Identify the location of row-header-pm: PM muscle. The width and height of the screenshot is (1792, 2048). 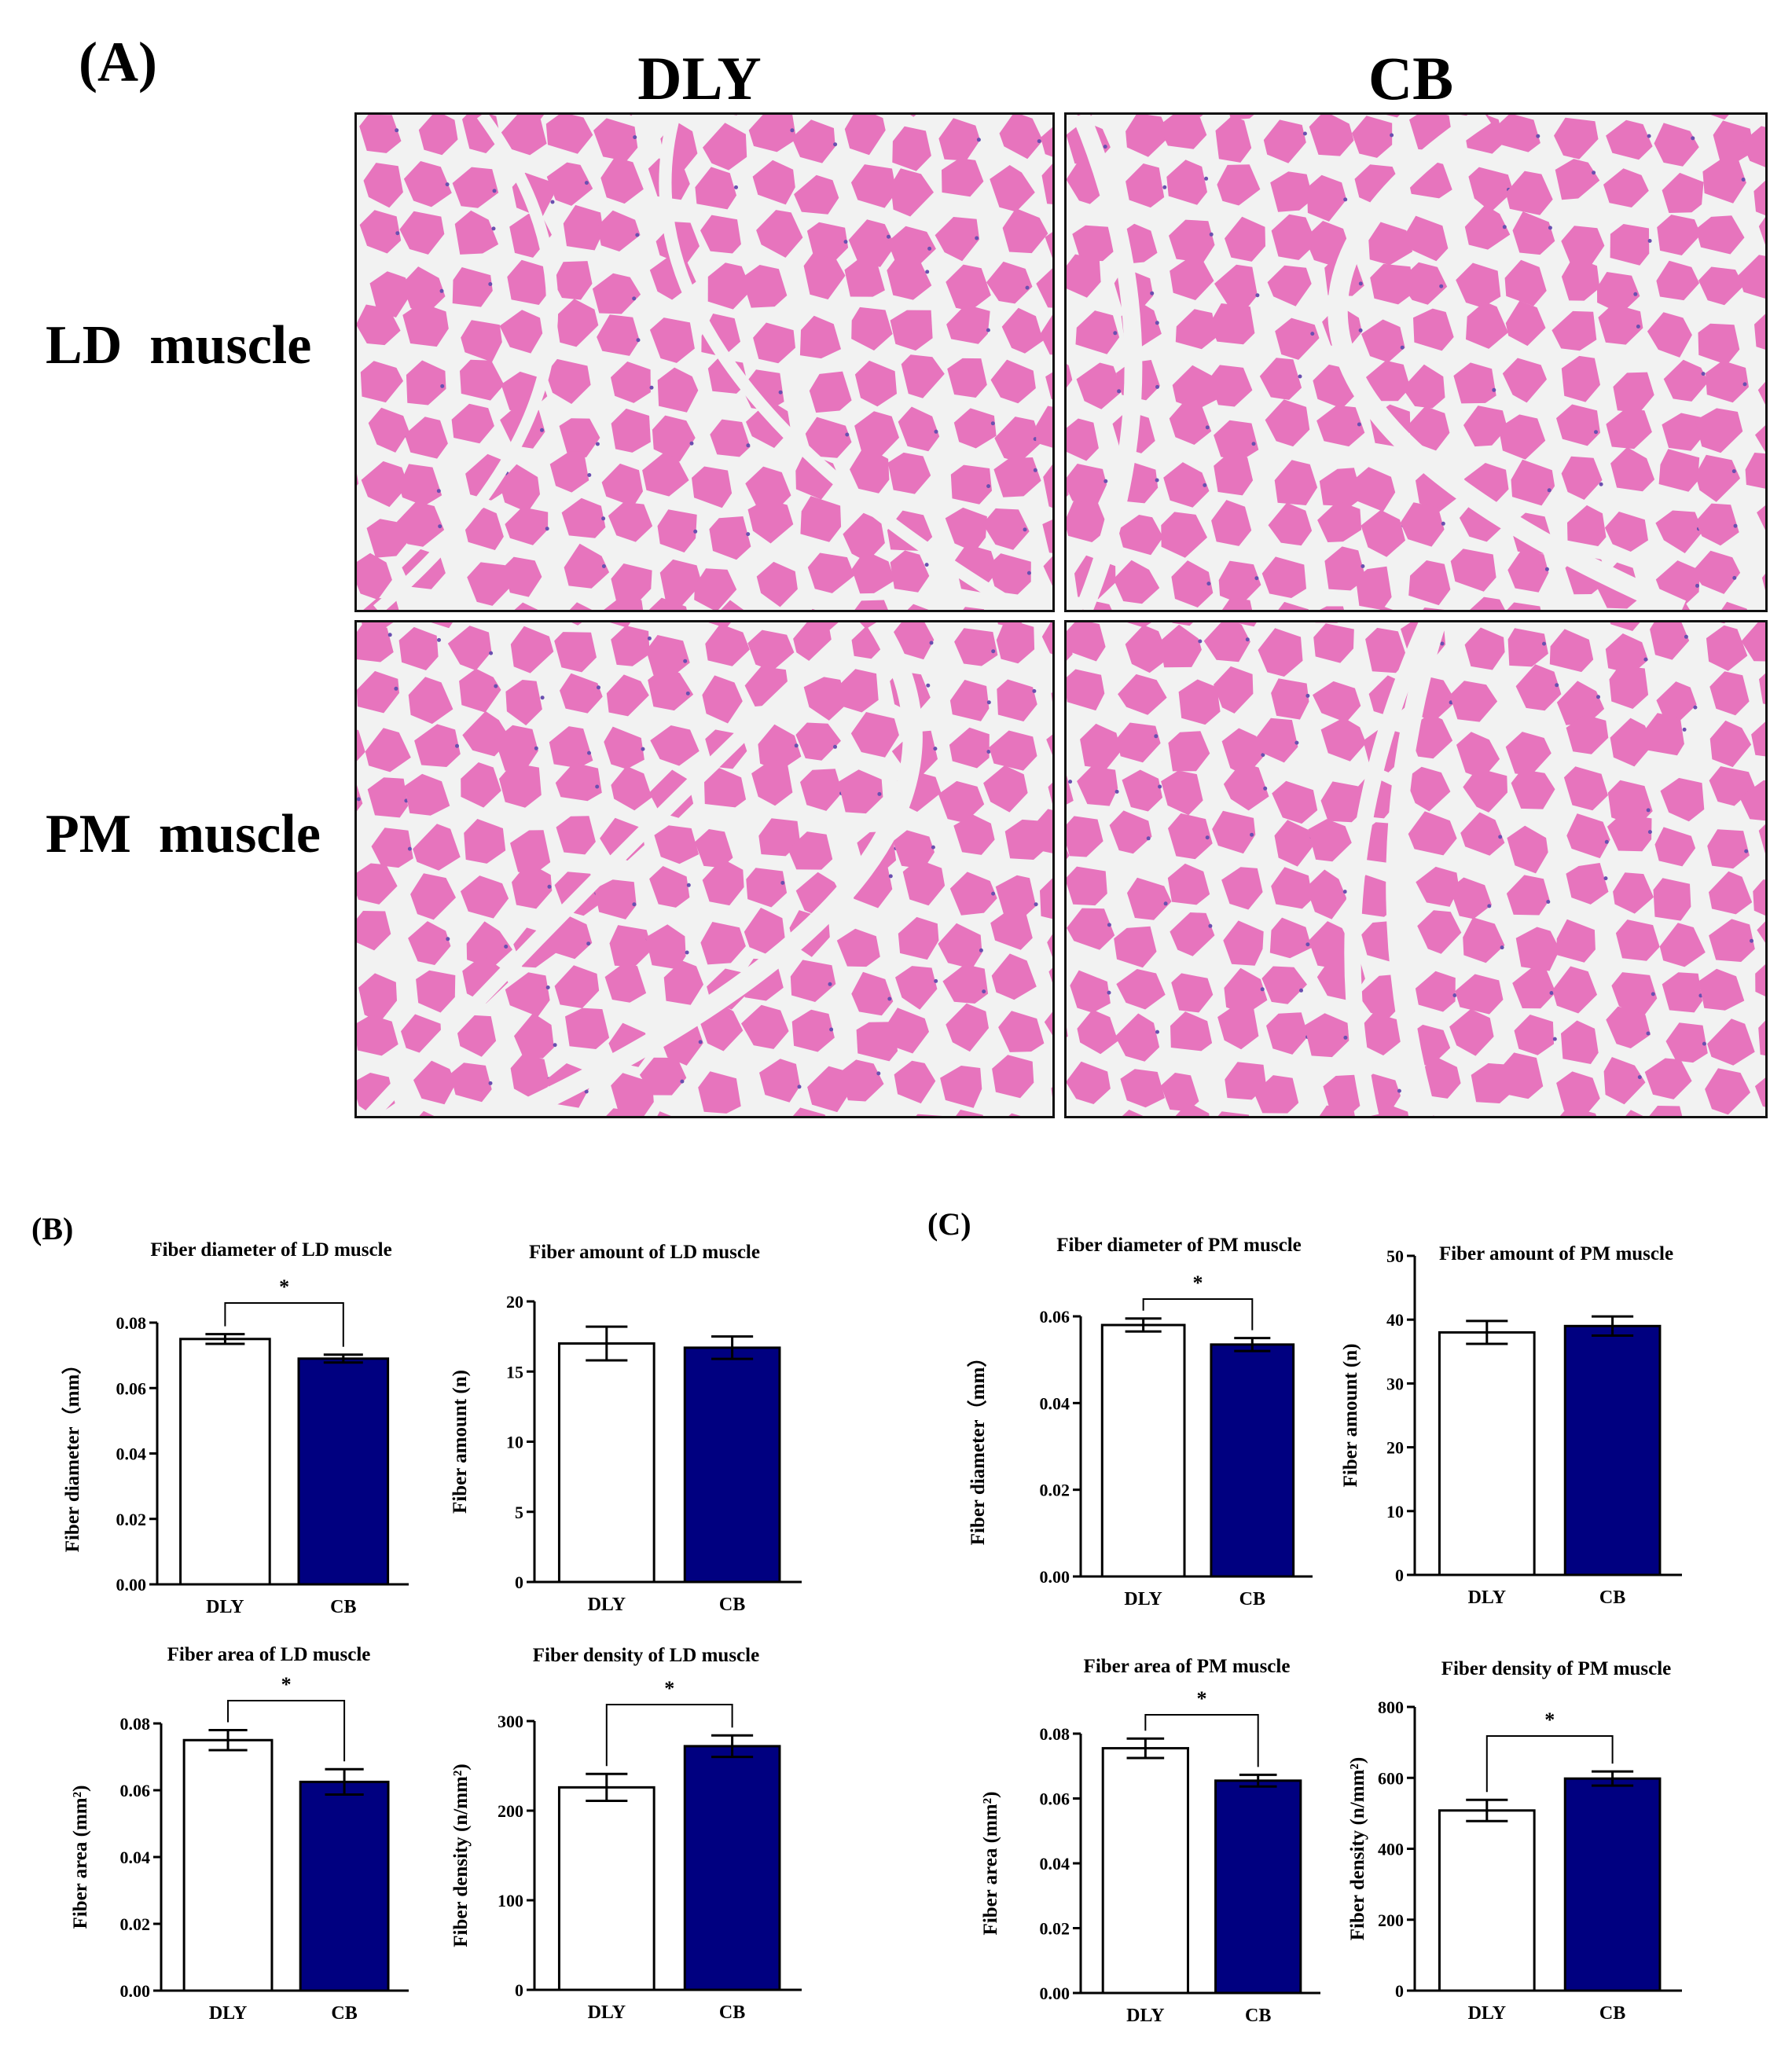
(183, 834).